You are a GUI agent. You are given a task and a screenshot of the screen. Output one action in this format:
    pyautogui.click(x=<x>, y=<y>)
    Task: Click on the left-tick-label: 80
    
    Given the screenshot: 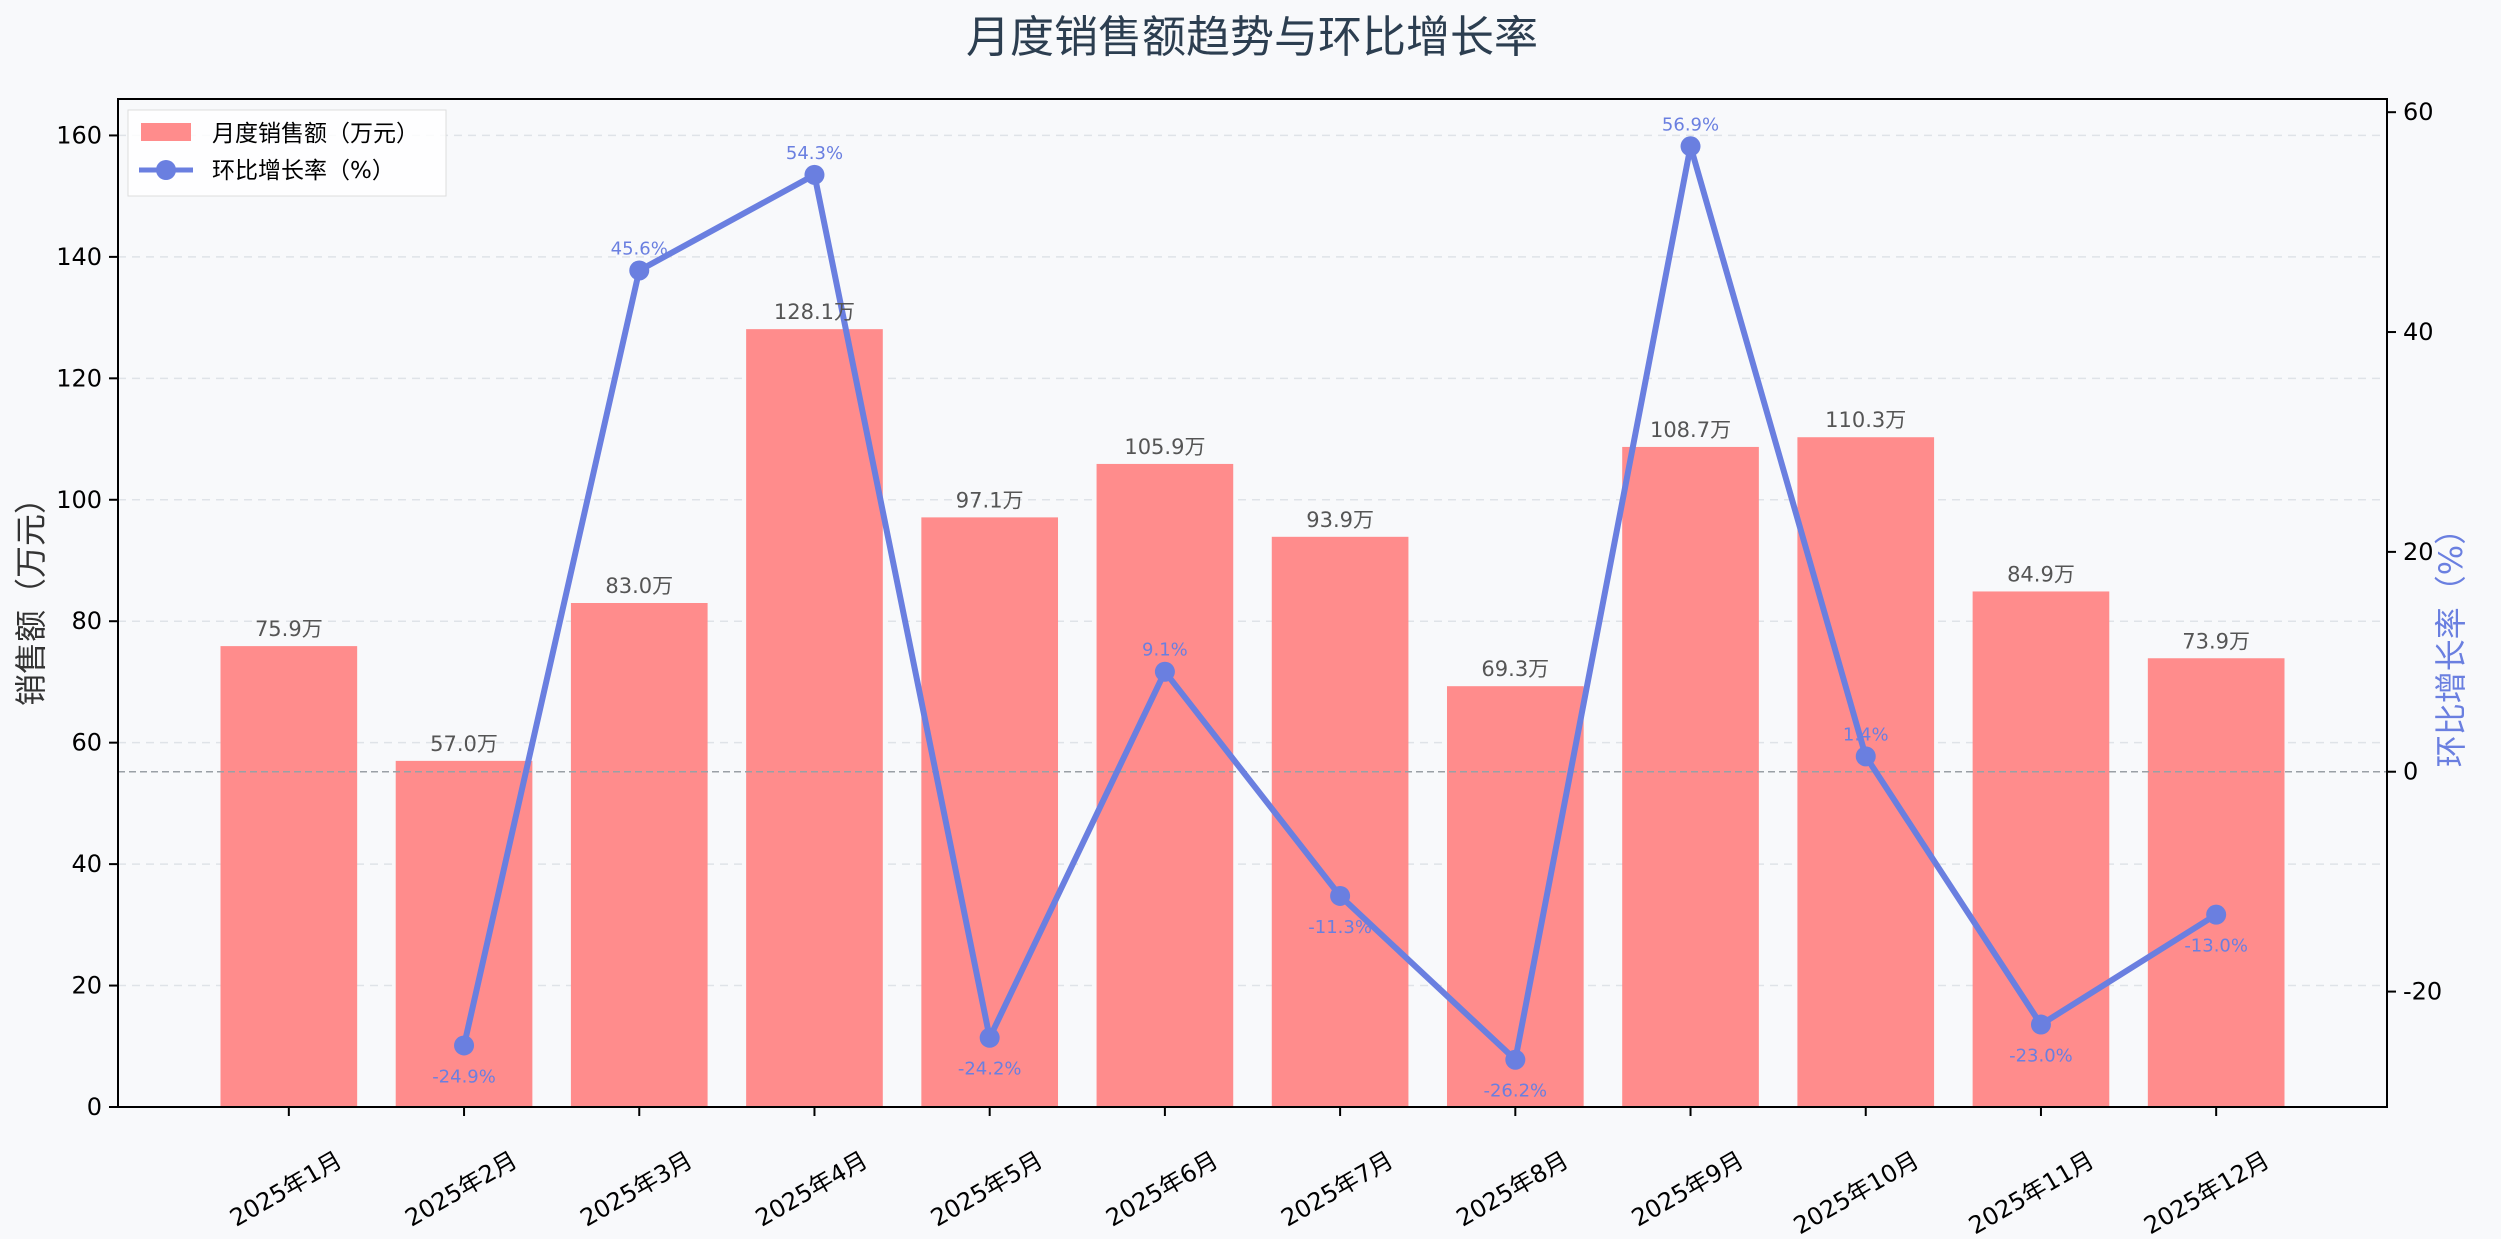 What is the action you would take?
    pyautogui.click(x=86, y=621)
    